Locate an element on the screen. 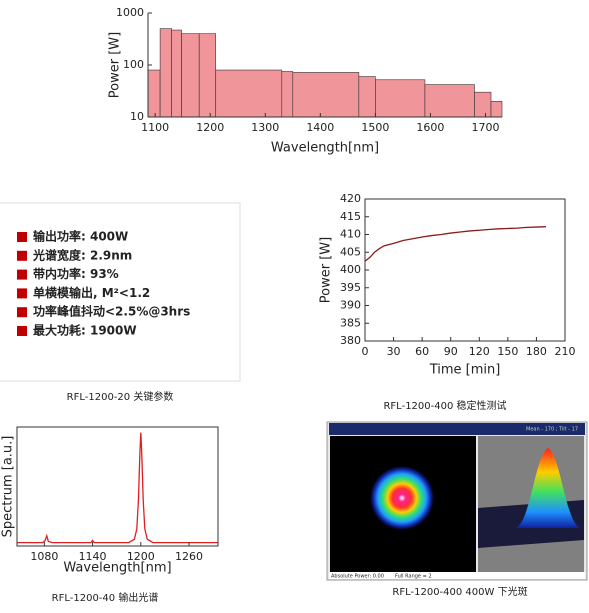 The image size is (589, 613). y-tick-label: 1000 is located at coordinates (130, 12).